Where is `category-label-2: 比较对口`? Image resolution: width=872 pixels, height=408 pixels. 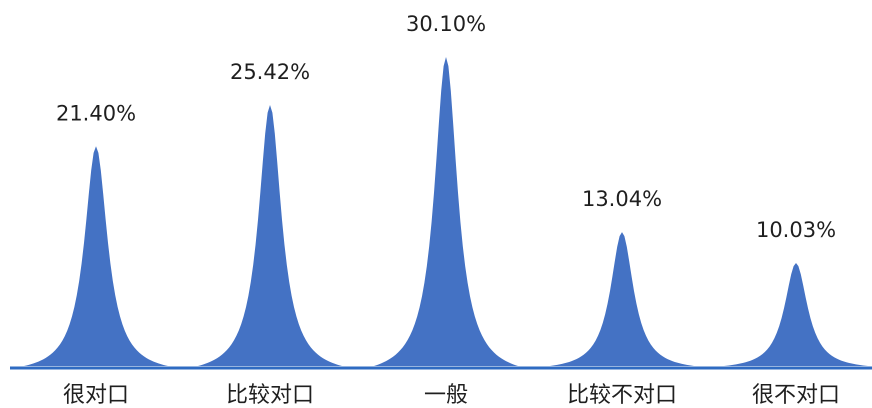 category-label-2: 比较对口 is located at coordinates (270, 395).